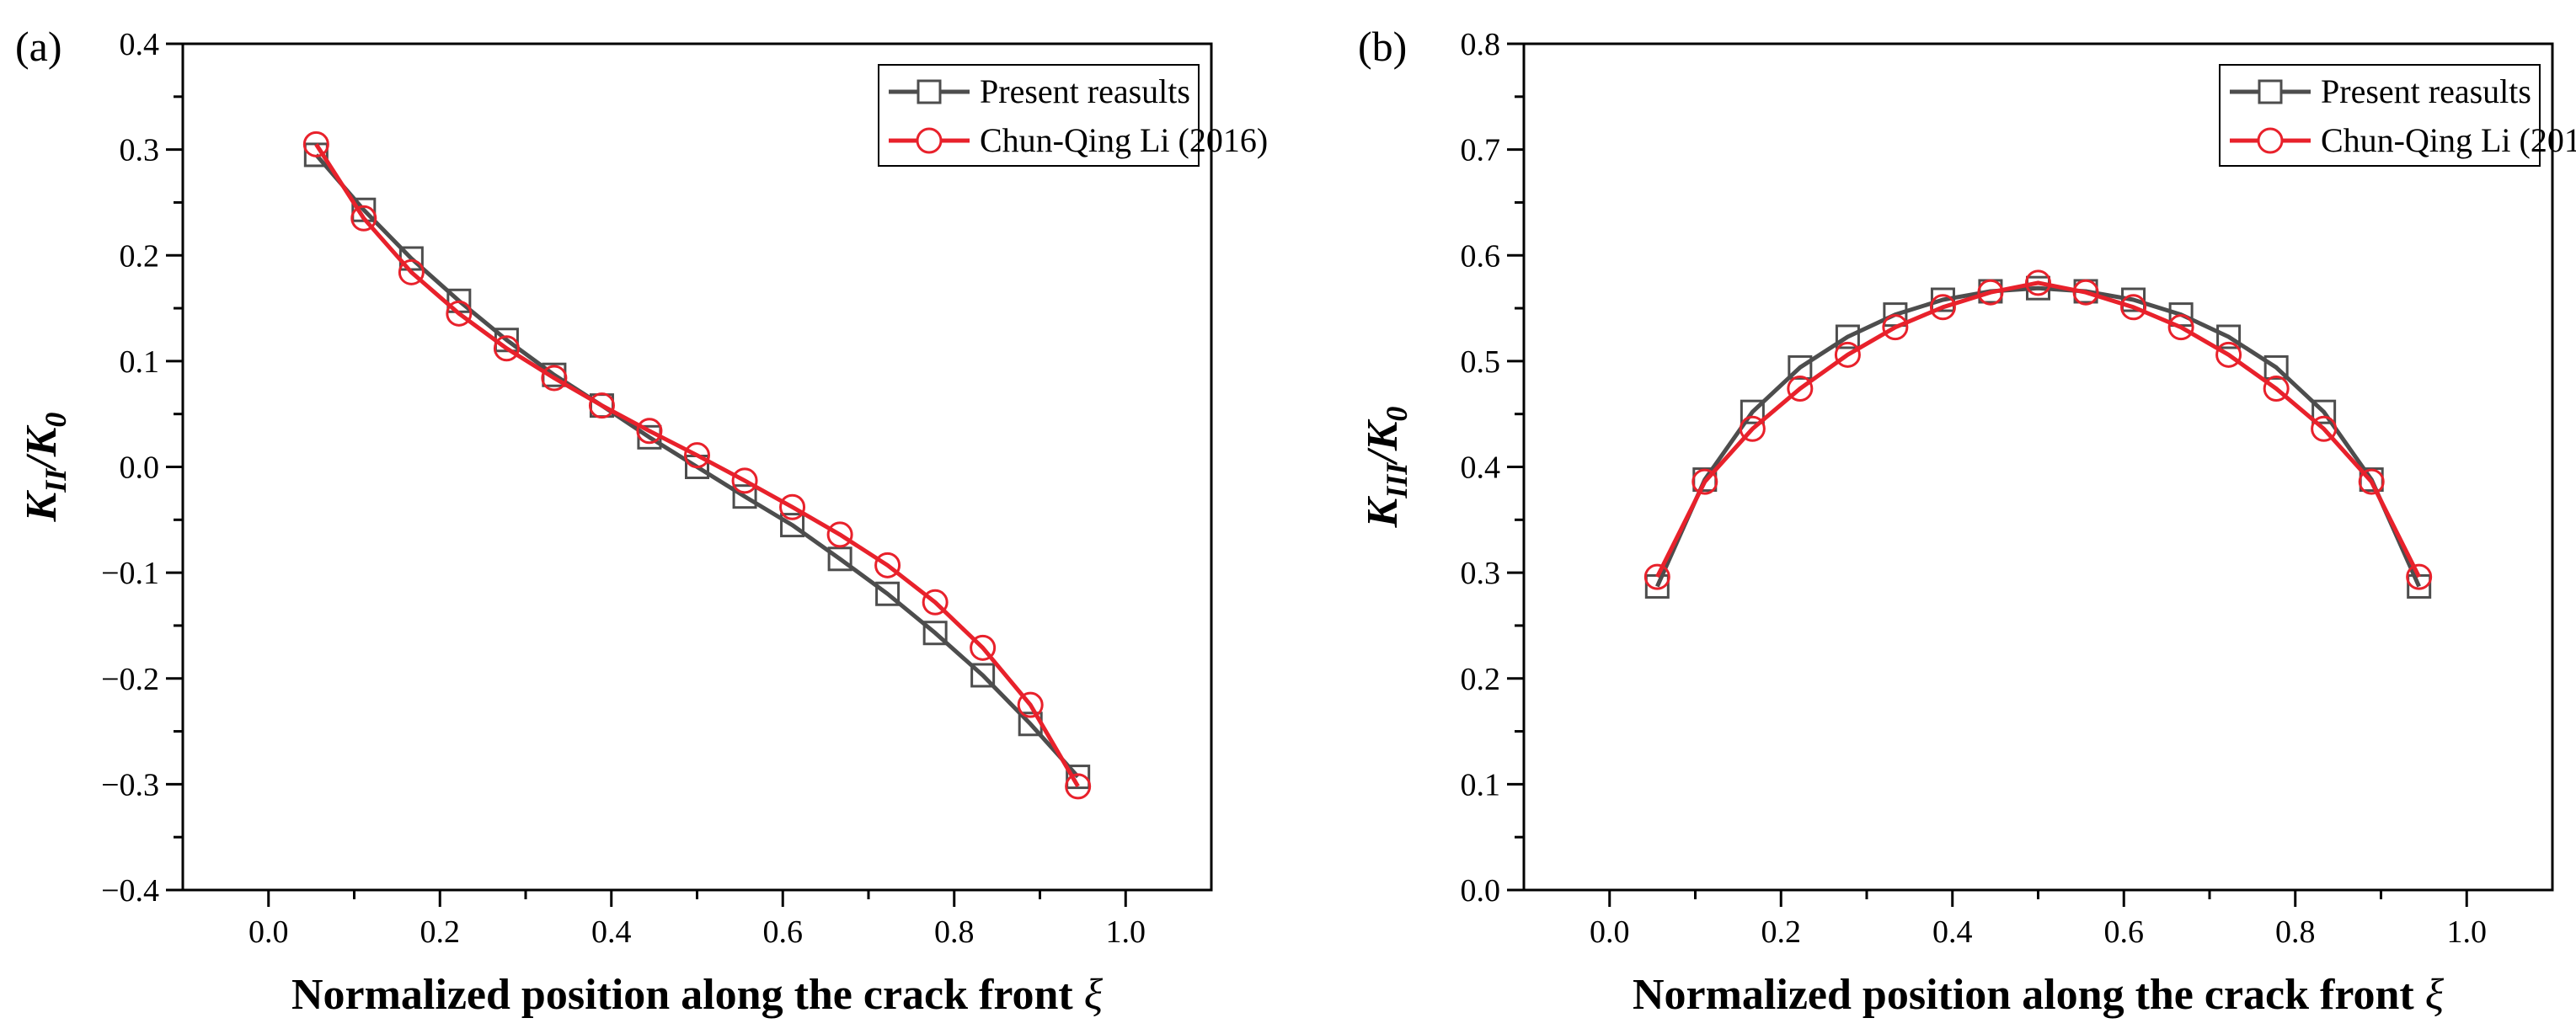 Image resolution: width=2576 pixels, height=1034 pixels. I want to click on y-tick-label: 0.3, so click(1481, 574).